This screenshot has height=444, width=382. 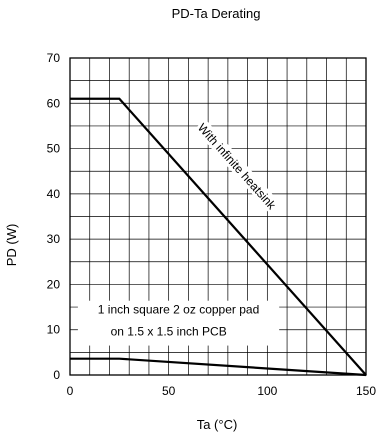 I want to click on pad-label-line2: on 1.5 x 1.5 inch PCB, so click(x=169, y=332).